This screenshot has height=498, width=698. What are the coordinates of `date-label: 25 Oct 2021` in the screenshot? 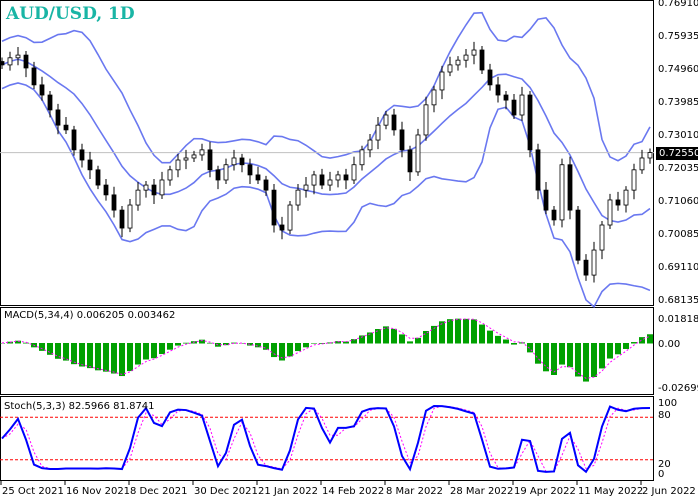 It's located at (33, 491).